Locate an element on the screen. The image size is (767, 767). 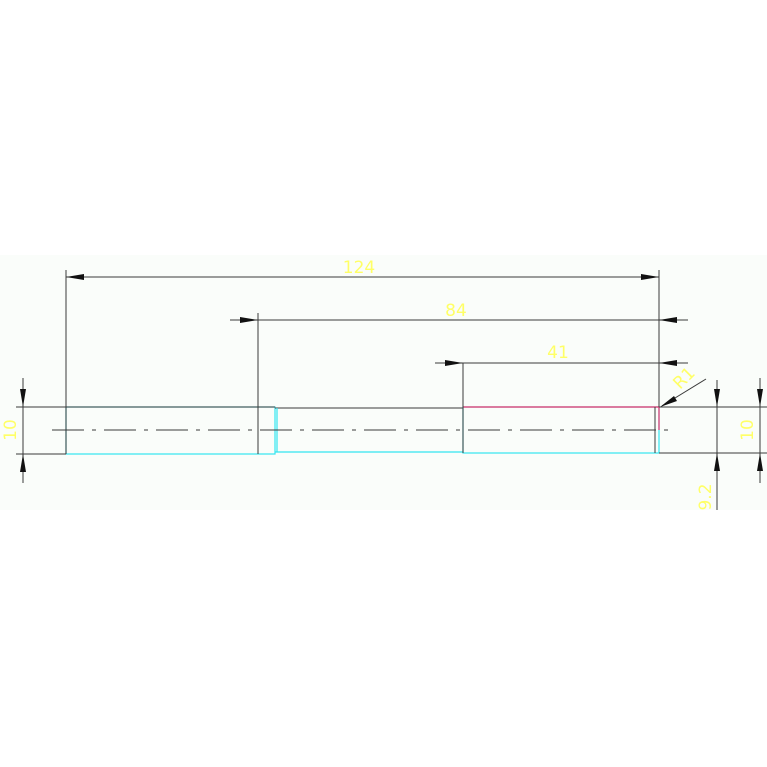
dimension-label: 9.2 is located at coordinates (706, 496).